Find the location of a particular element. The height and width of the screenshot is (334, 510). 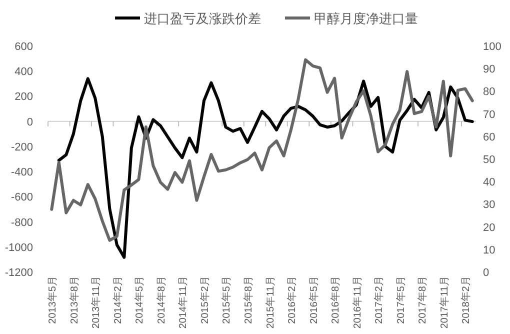

legend-label: 进口盈亏及涨跌价差 is located at coordinates (202, 18).